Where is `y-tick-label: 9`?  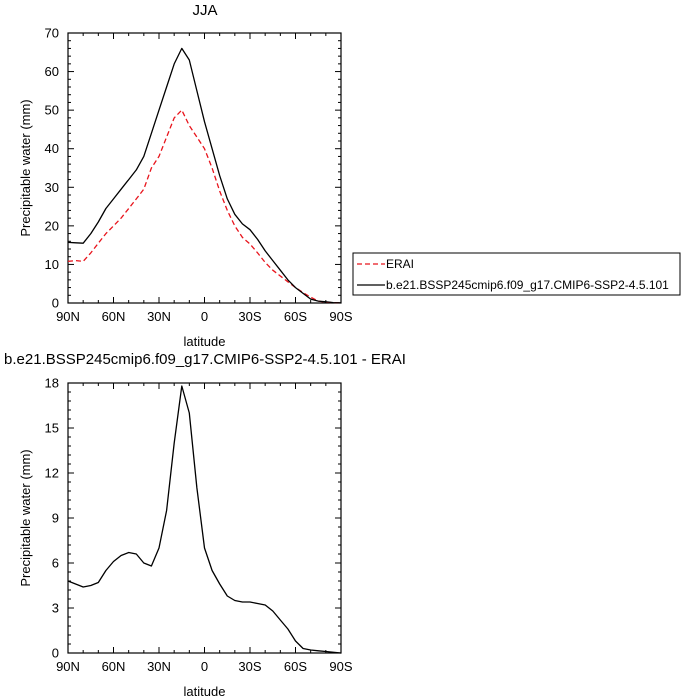
y-tick-label: 9 is located at coordinates (55, 518).